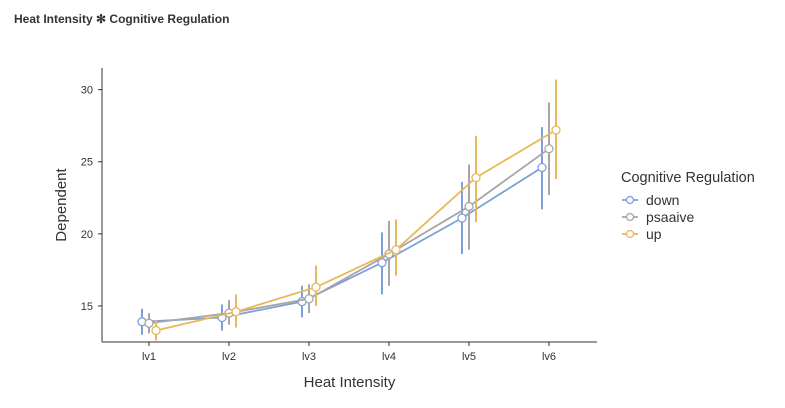 This screenshot has width=785, height=408. I want to click on legend-label: psaaive, so click(670, 217).